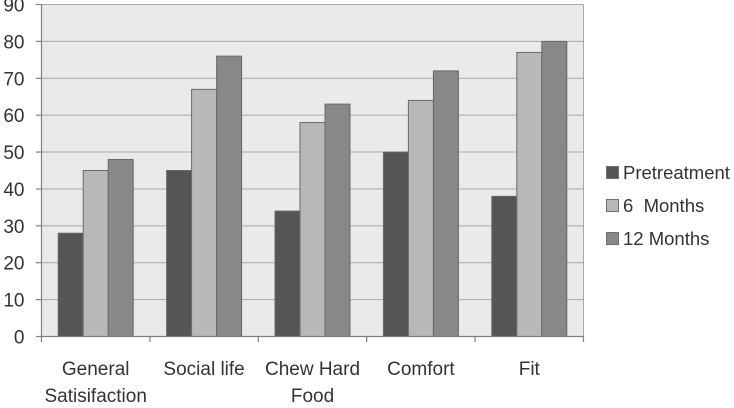 The width and height of the screenshot is (734, 408). Describe the element at coordinates (554, 189) in the screenshot. I see `bar-12-months-fit` at that location.